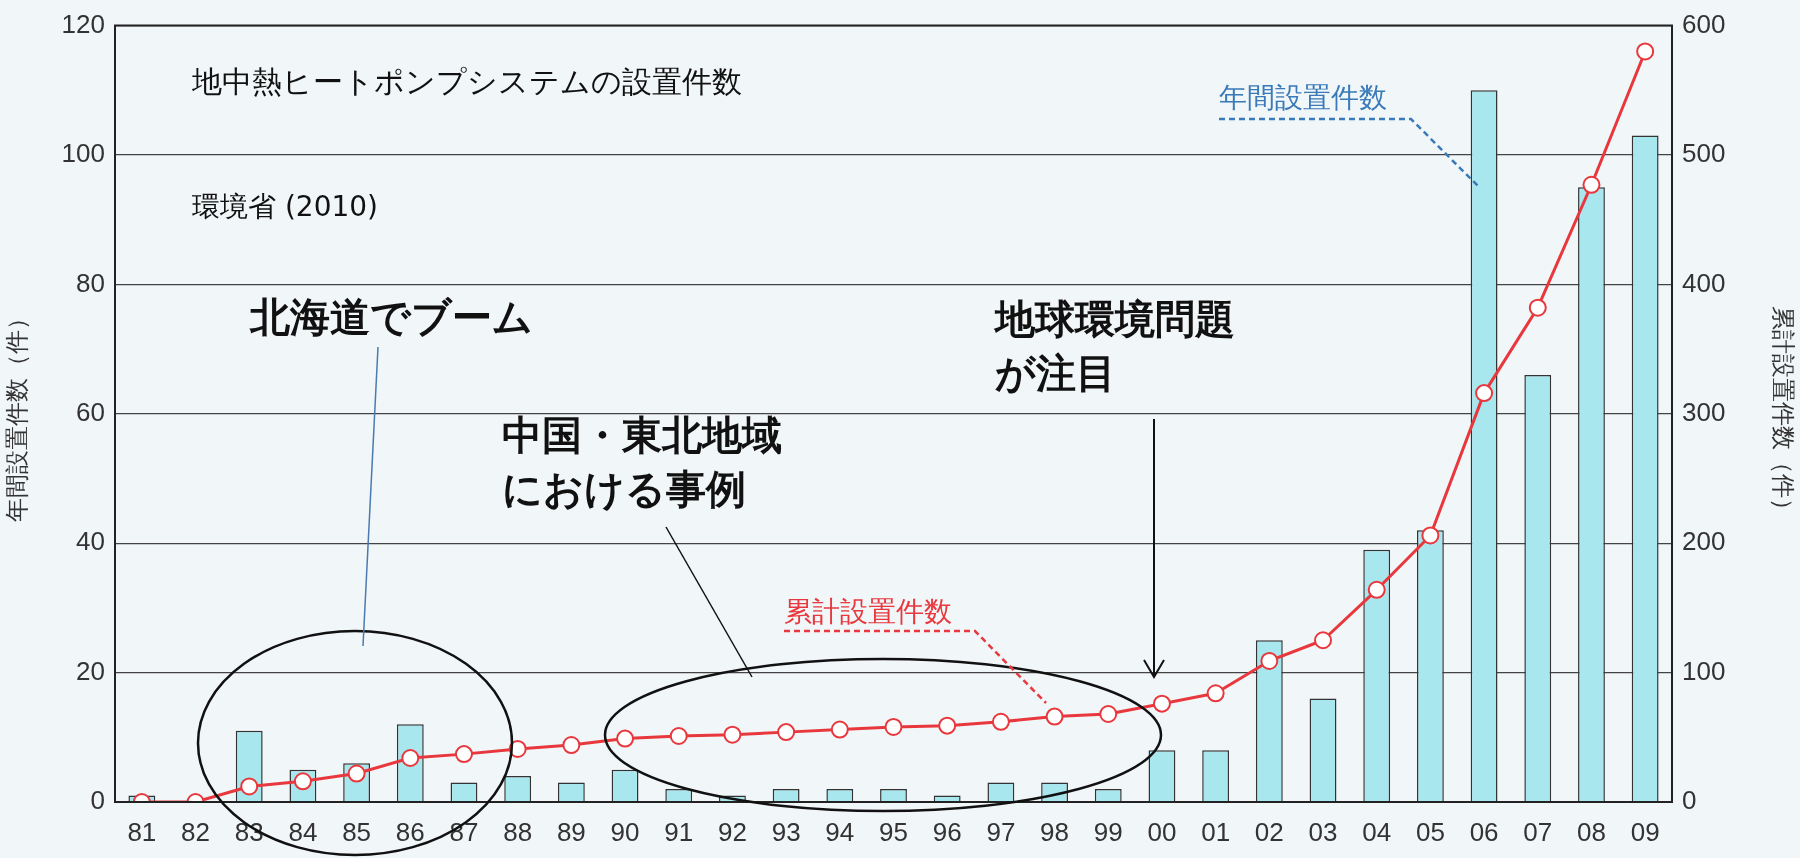  Describe the element at coordinates (1704, 411) in the screenshot. I see `y2-tick-label: 300` at that location.